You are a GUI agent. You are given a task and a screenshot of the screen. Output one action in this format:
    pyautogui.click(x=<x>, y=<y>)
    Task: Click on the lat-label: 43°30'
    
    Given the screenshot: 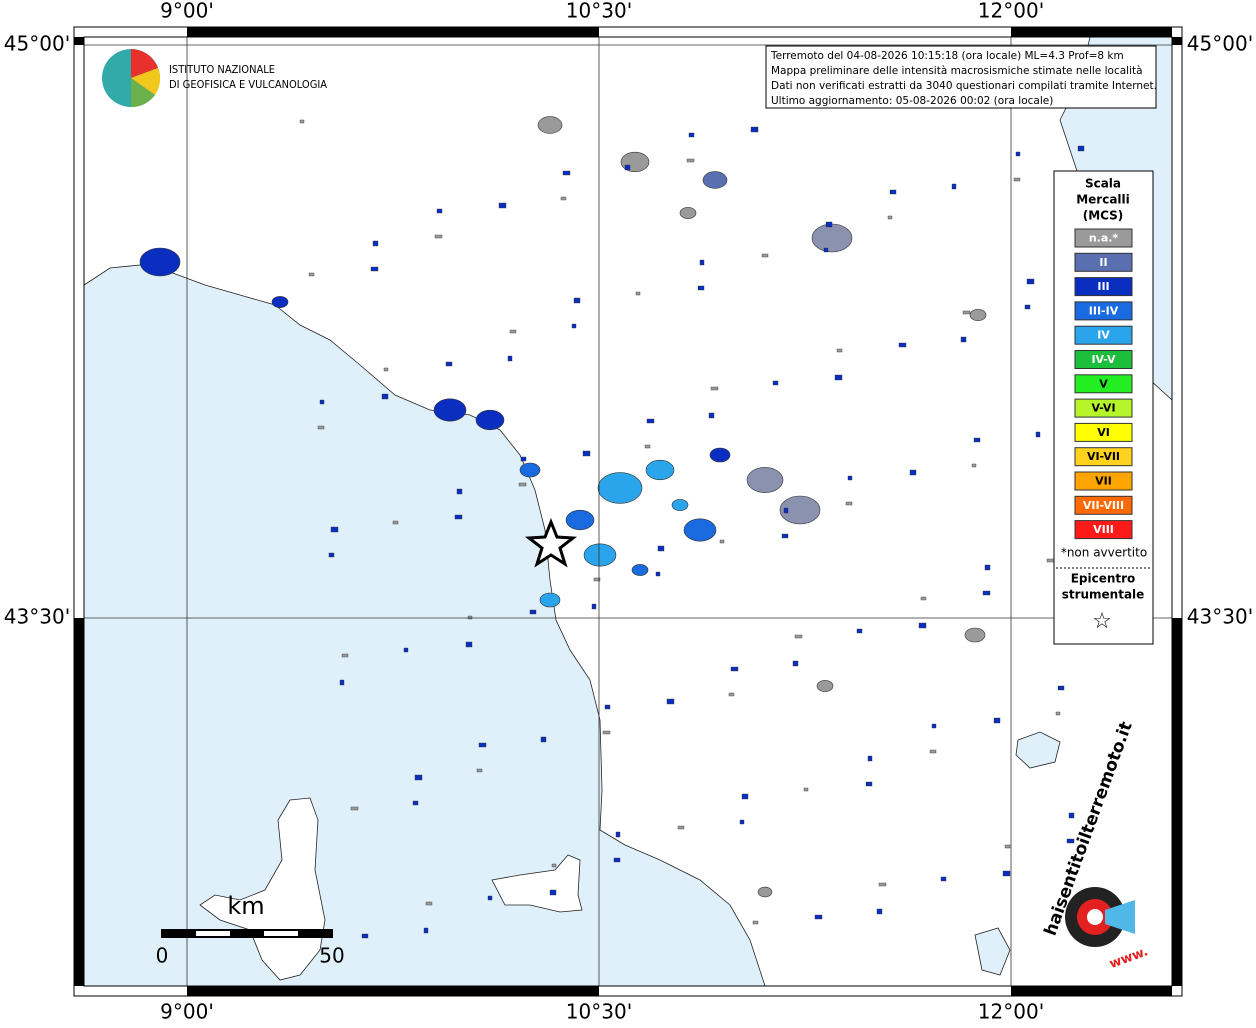 What is the action you would take?
    pyautogui.click(x=37, y=617)
    